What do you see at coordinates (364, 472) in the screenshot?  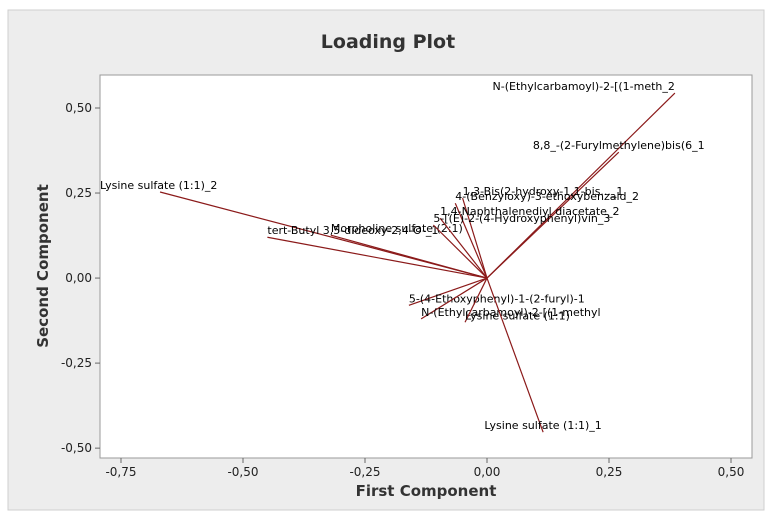 I see `x-tick-label: -0,25` at bounding box center [364, 472].